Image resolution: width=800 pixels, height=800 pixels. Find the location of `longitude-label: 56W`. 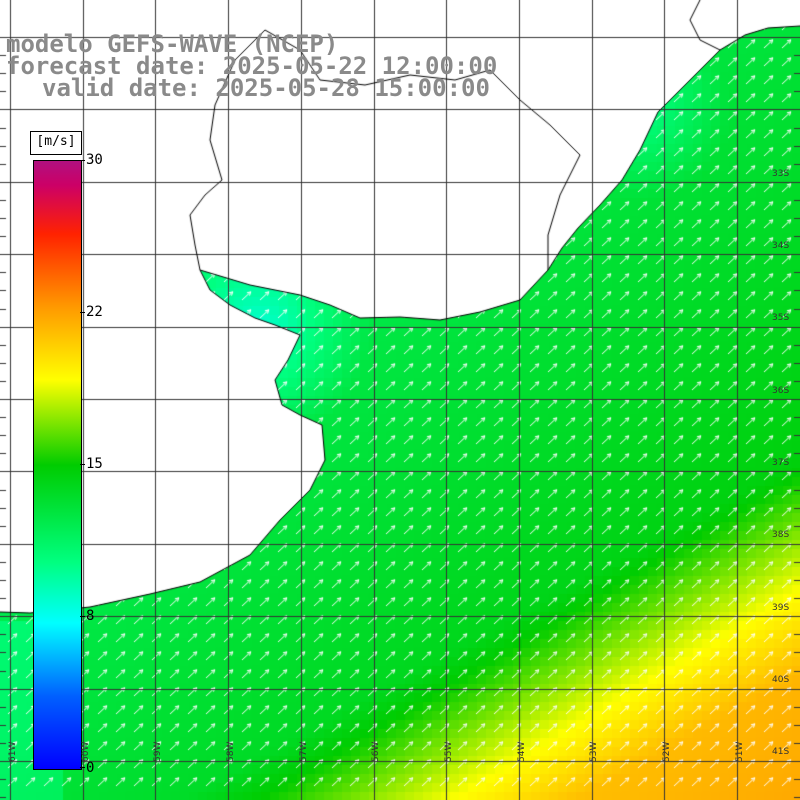

longitude-label: 56W is located at coordinates (376, 751).